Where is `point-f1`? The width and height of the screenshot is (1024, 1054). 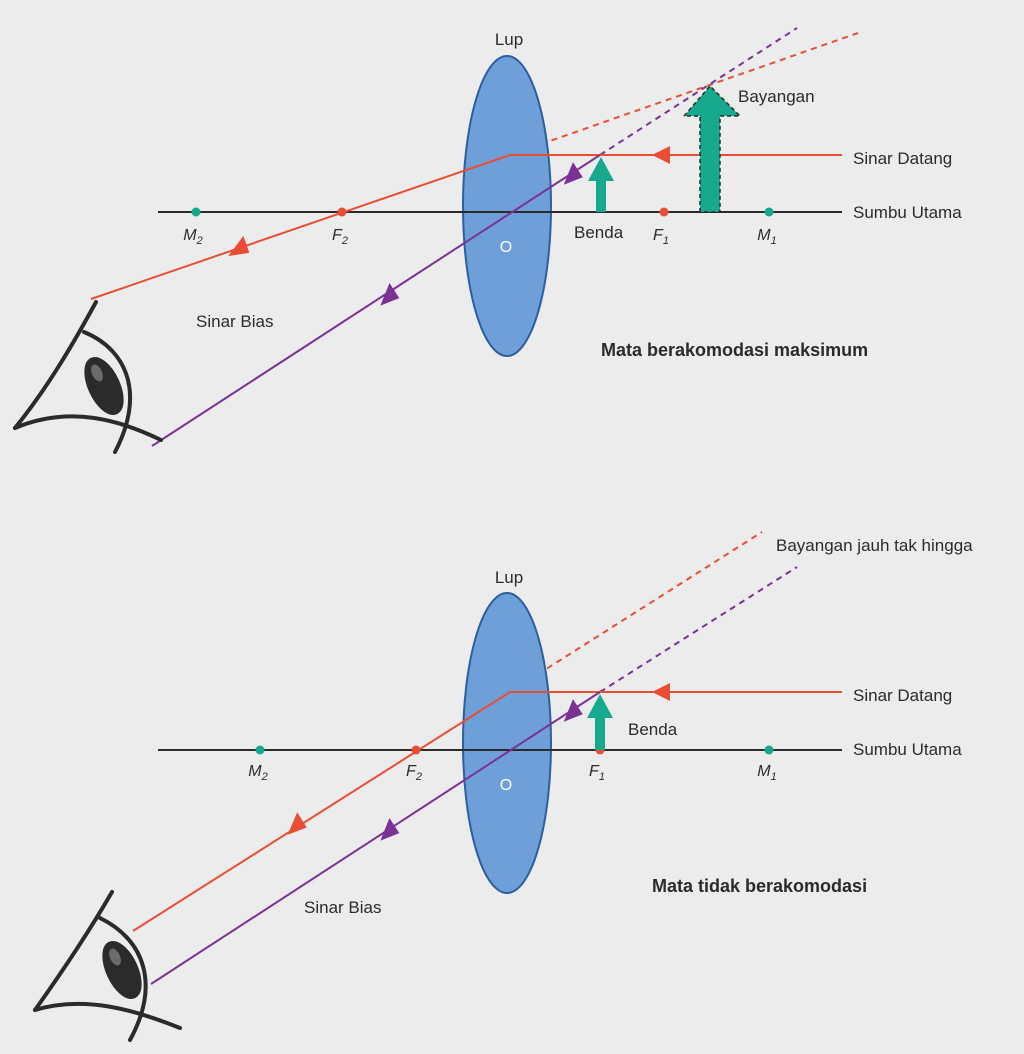 point-f1 is located at coordinates (664, 212).